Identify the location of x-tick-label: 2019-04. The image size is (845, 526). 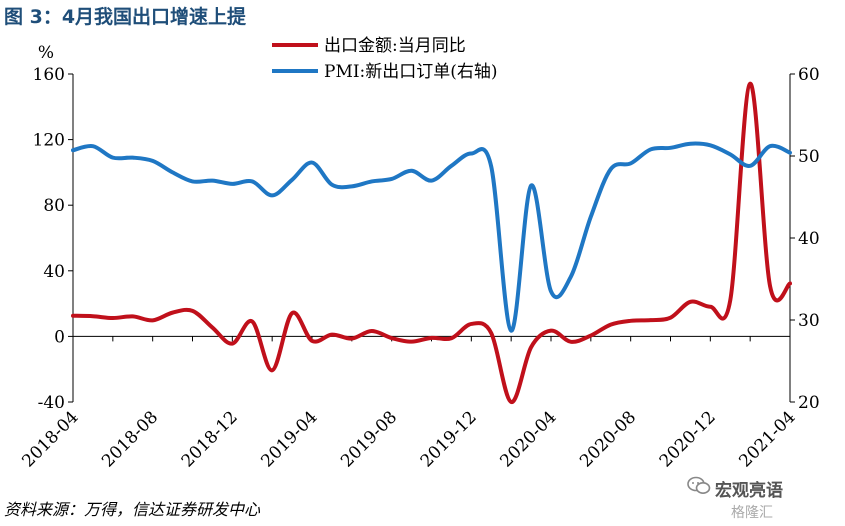
(289, 439).